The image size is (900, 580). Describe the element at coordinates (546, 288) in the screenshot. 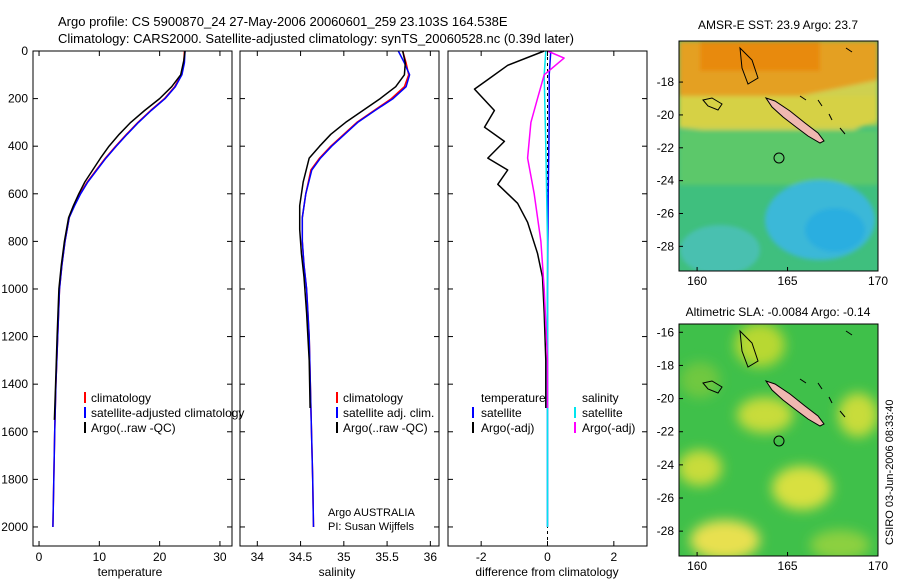

I see `series-salinity-satellite` at that location.